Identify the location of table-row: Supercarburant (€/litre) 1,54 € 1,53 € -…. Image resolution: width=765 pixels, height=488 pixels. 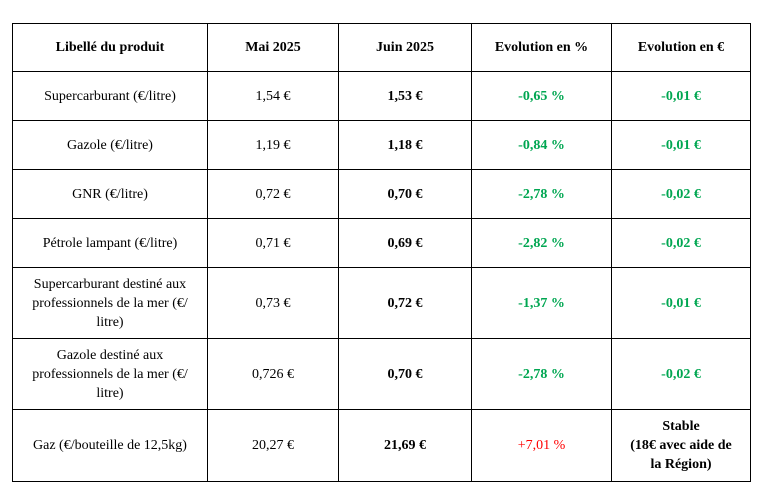
(381, 96).